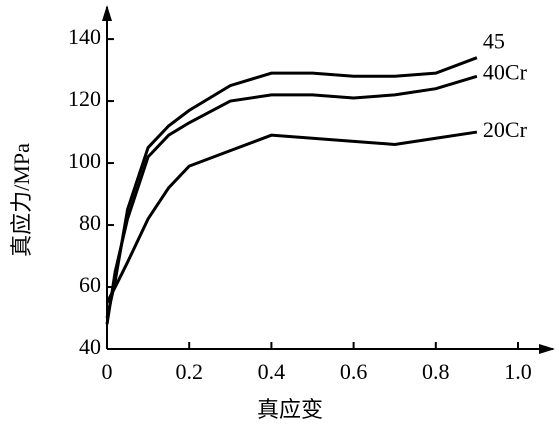  What do you see at coordinates (354, 371) in the screenshot?
I see `x-tick-label: 0.6` at bounding box center [354, 371].